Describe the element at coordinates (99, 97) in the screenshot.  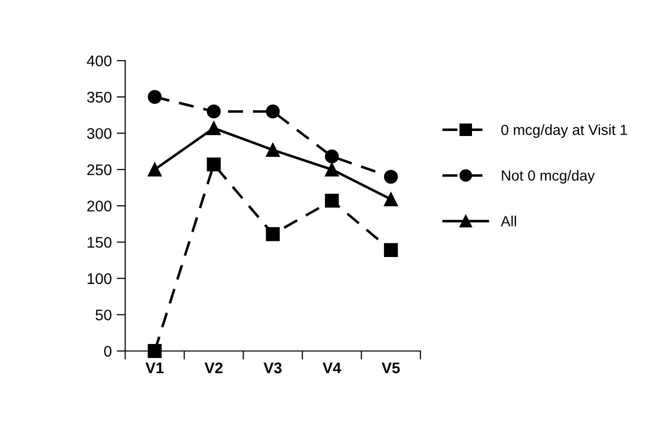
I see `y-tick-label: 350` at that location.